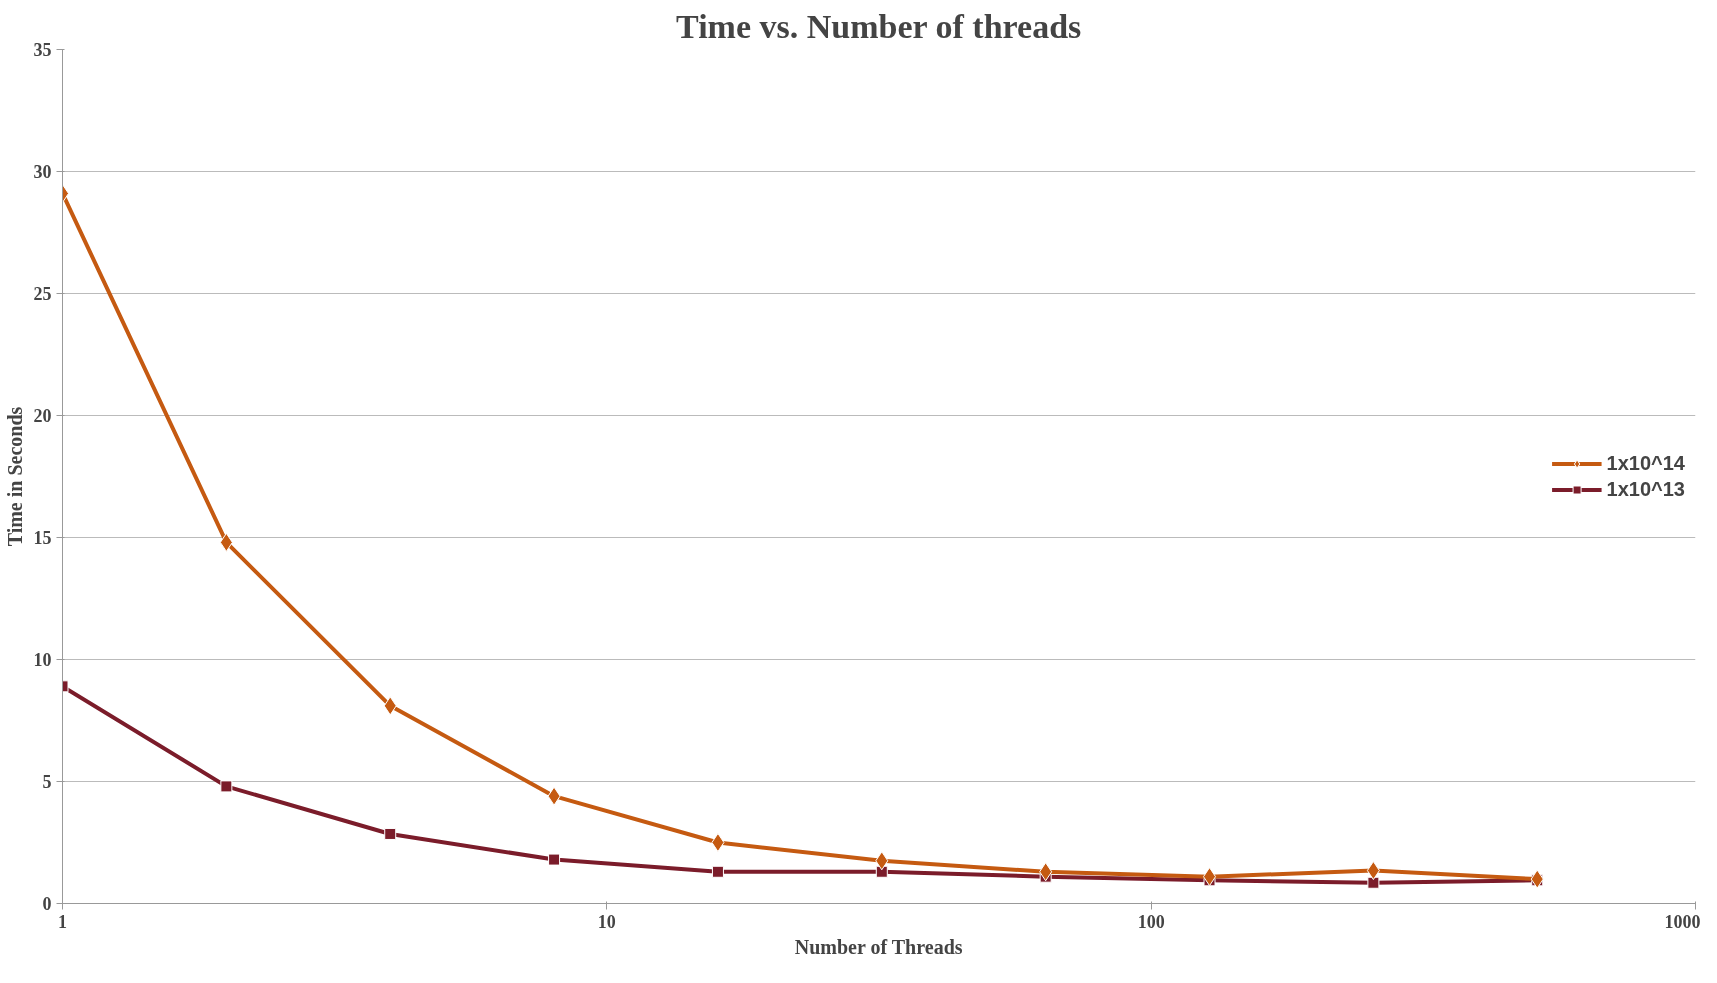 This screenshot has height=983, width=1717. What do you see at coordinates (1682, 921) in the screenshot?
I see `x-tick-label: 1000` at bounding box center [1682, 921].